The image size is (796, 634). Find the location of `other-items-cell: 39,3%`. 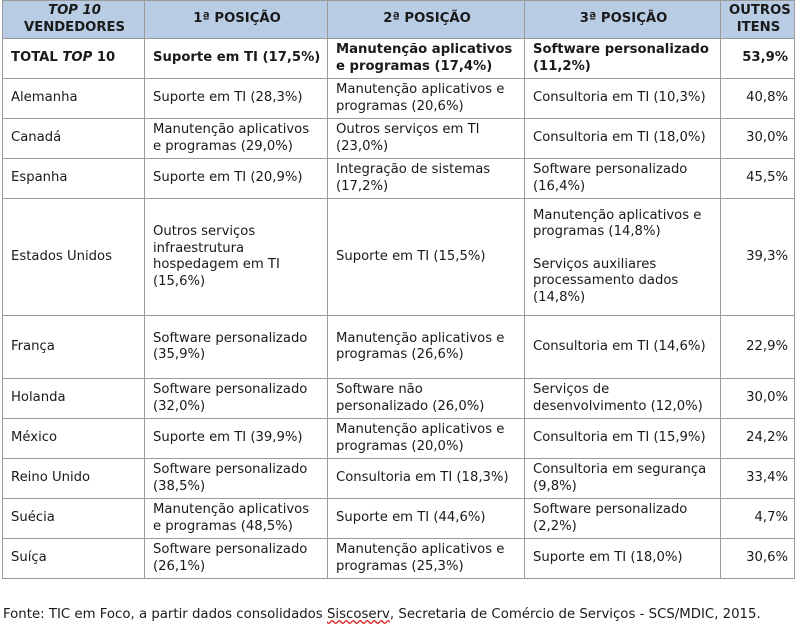

other-items-cell: 39,3% is located at coordinates (757, 257).